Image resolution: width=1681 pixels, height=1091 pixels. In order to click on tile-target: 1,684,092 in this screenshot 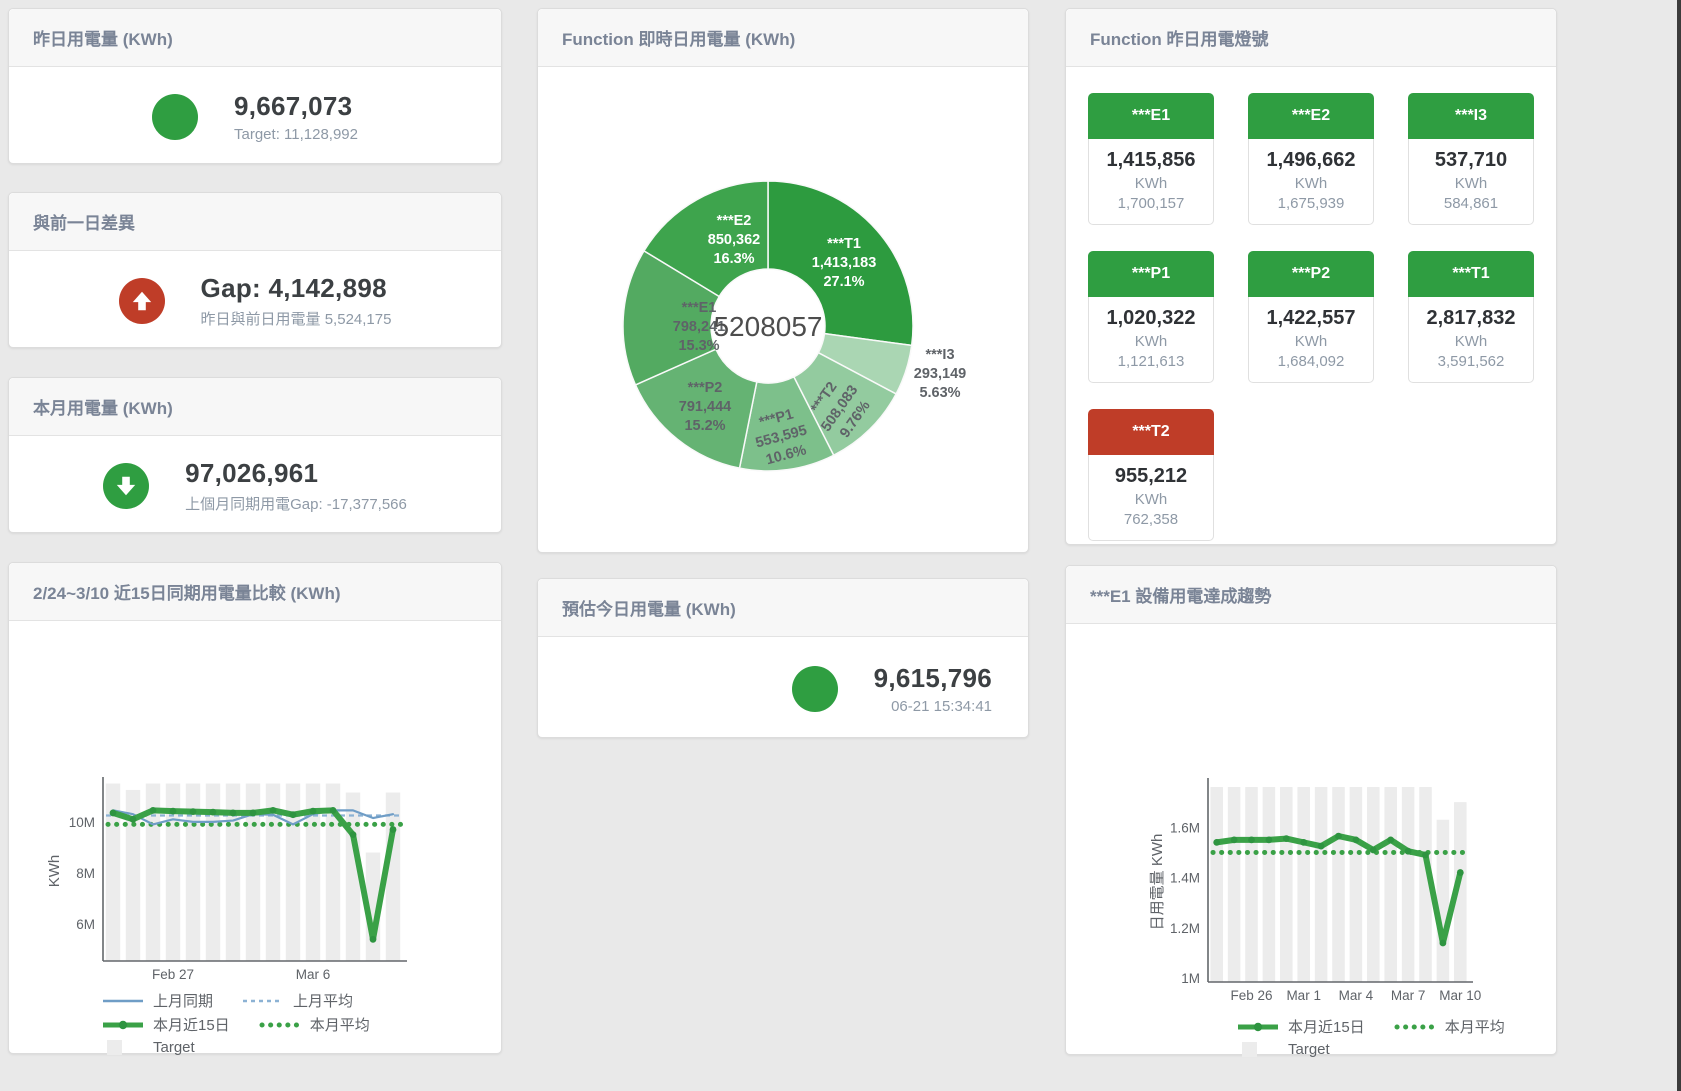, I will do `click(1311, 361)`.